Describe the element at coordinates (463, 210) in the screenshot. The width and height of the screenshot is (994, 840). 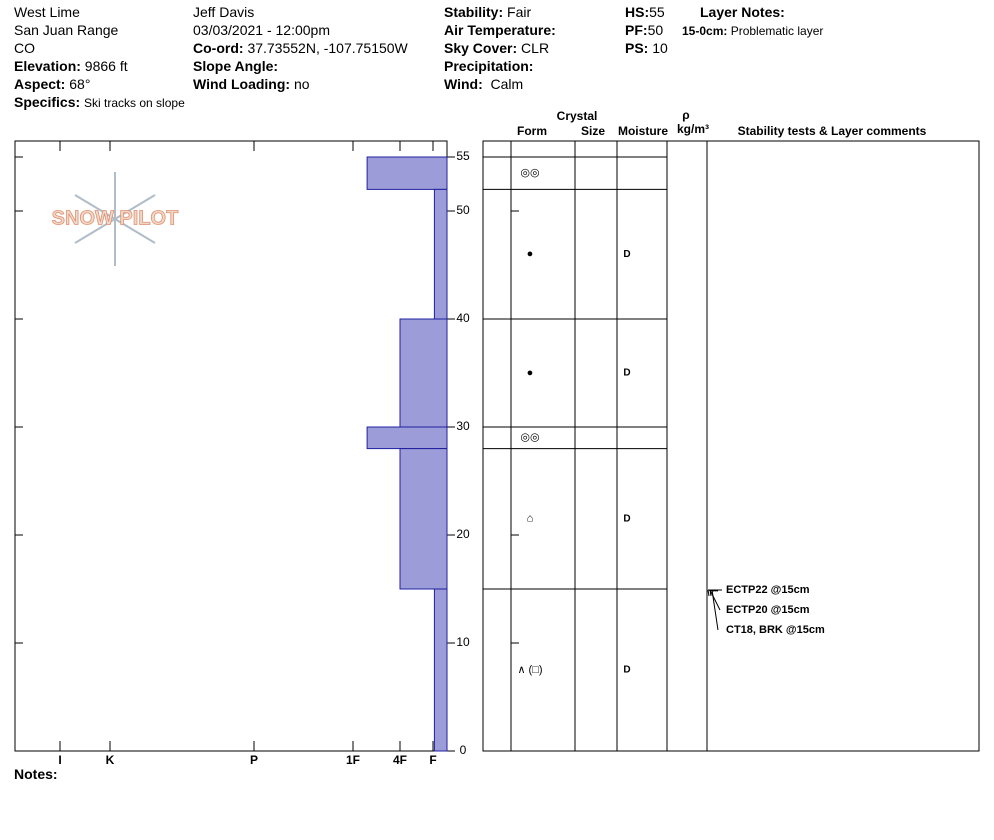
I see `y-tick-label: 50` at that location.